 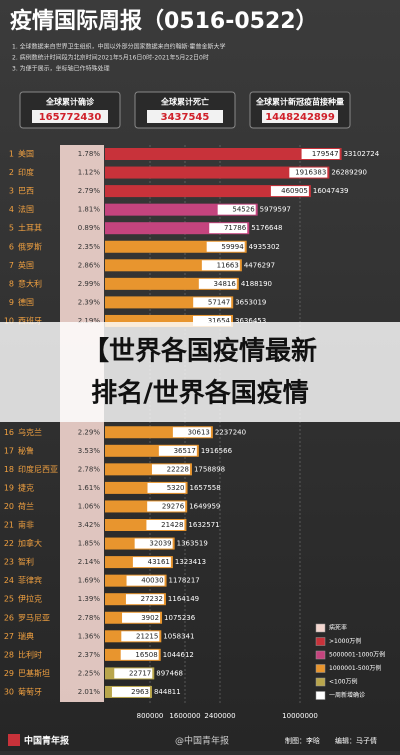 What do you see at coordinates (176, 488) in the screenshot?
I see `weekly-new: 5320` at bounding box center [176, 488].